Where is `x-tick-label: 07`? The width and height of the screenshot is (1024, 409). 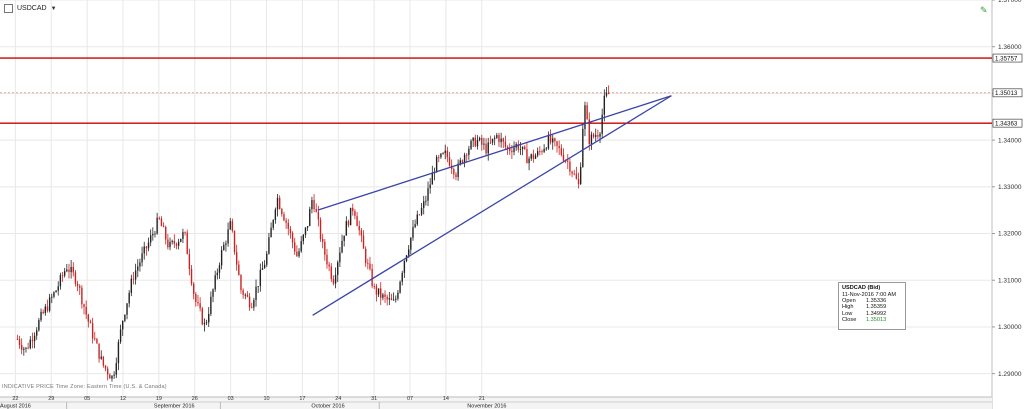
x-tick-label: 07 is located at coordinates (410, 399).